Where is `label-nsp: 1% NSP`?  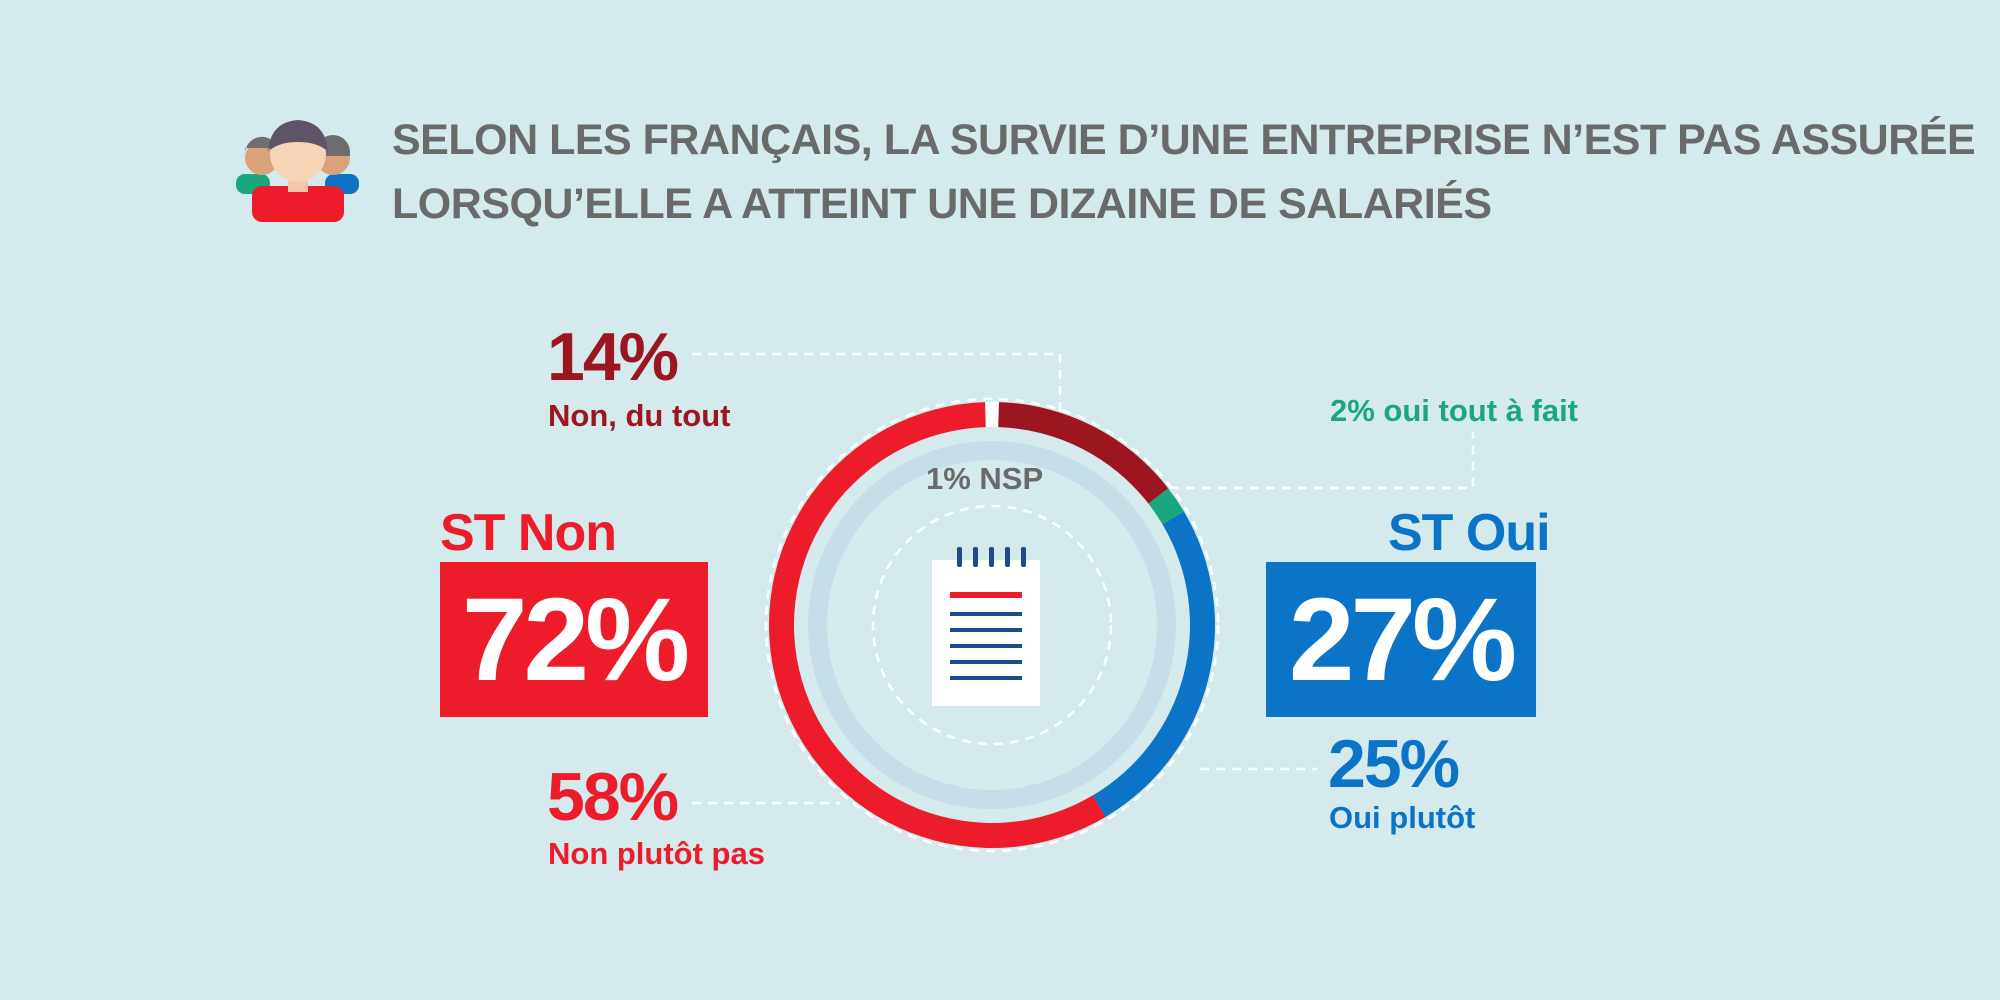
label-nsp: 1% NSP is located at coordinates (985, 478).